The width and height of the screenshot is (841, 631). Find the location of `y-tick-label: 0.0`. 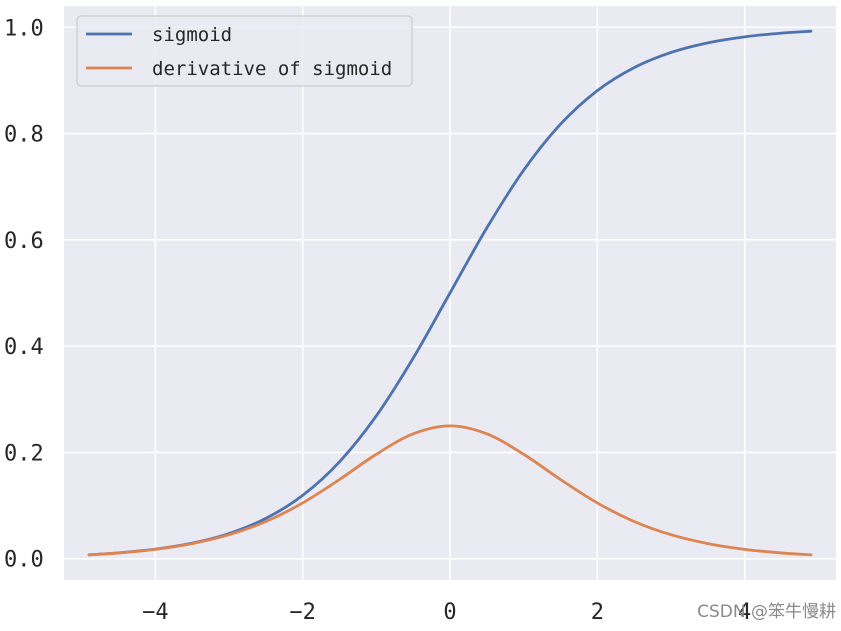

y-tick-label: 0.0 is located at coordinates (24, 560).